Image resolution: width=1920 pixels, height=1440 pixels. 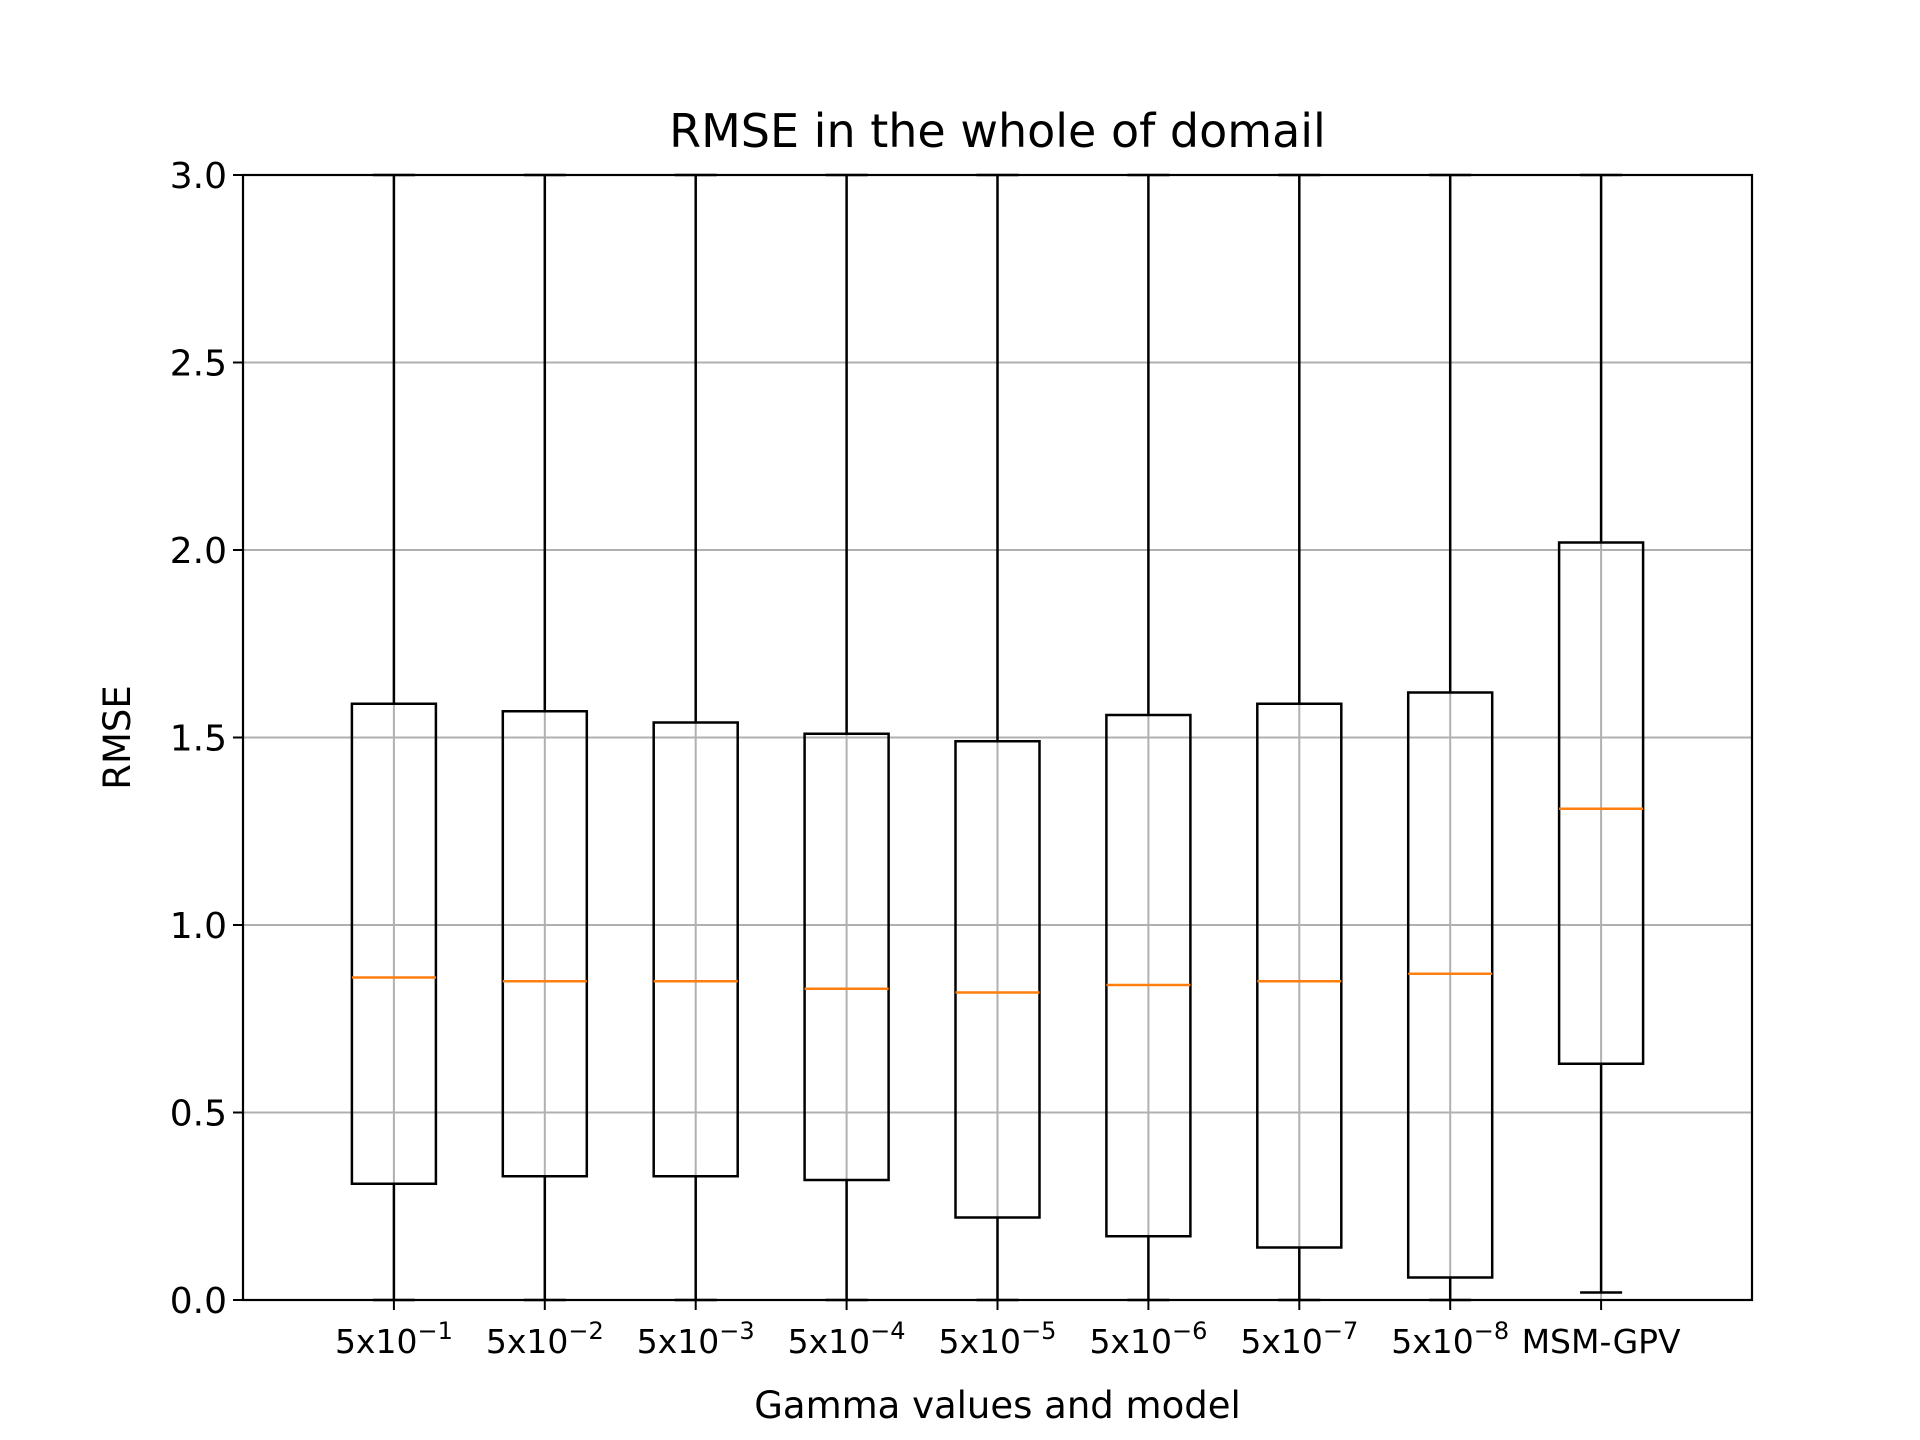 I want to click on y-tick-label: 1.5, so click(x=198, y=739).